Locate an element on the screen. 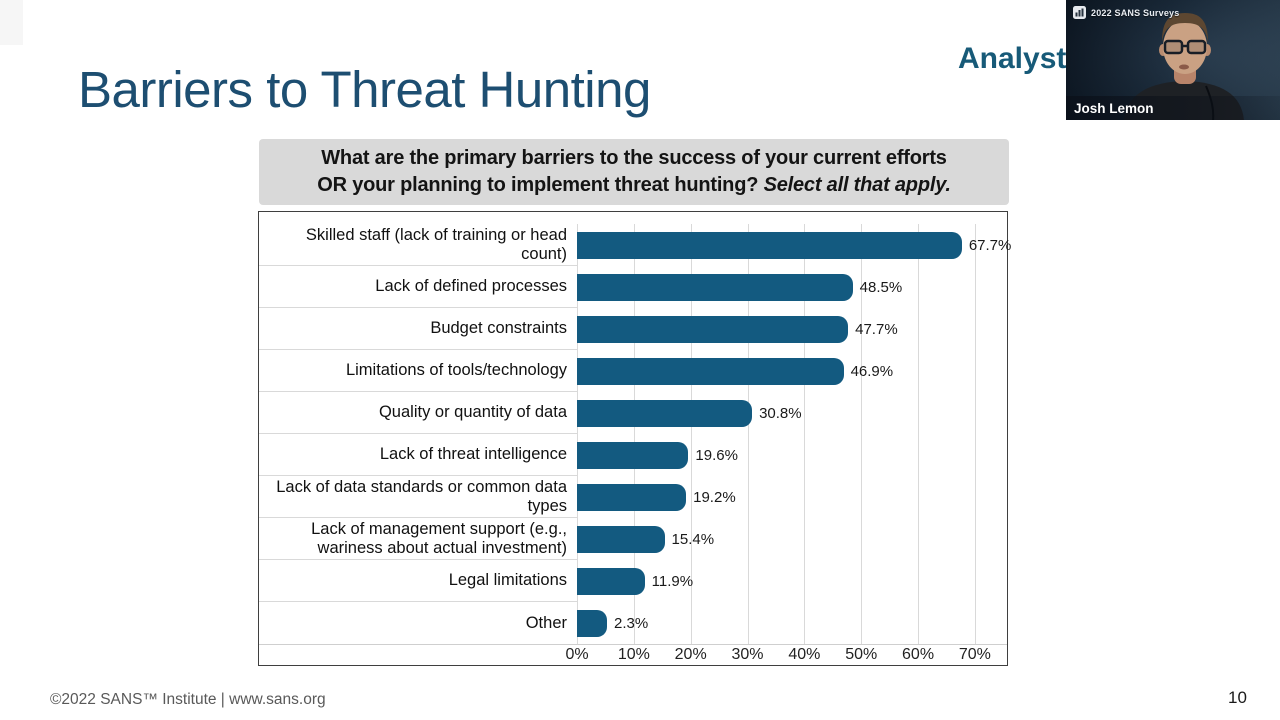 This screenshot has width=1280, height=720. participant-name: Josh Lemon is located at coordinates (1114, 108).